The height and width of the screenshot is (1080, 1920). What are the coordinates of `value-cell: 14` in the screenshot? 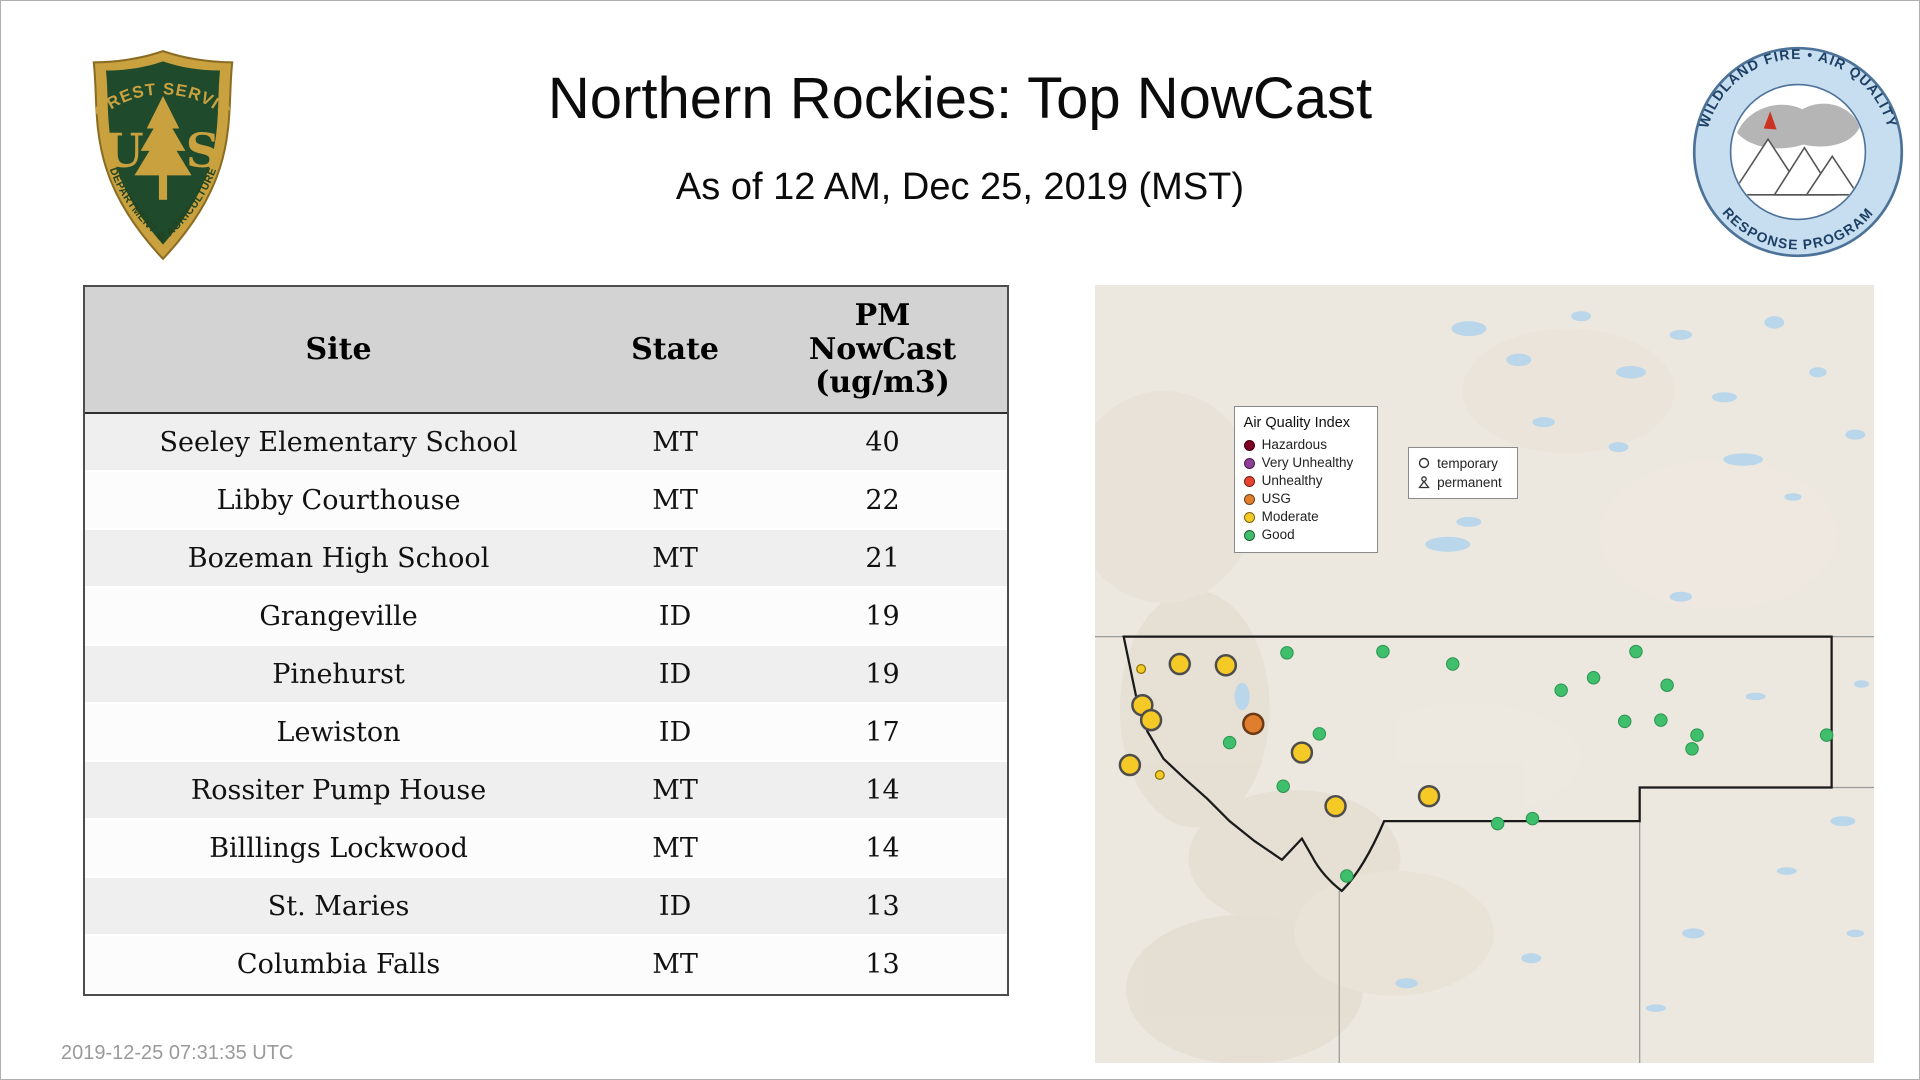 It's located at (882, 790).